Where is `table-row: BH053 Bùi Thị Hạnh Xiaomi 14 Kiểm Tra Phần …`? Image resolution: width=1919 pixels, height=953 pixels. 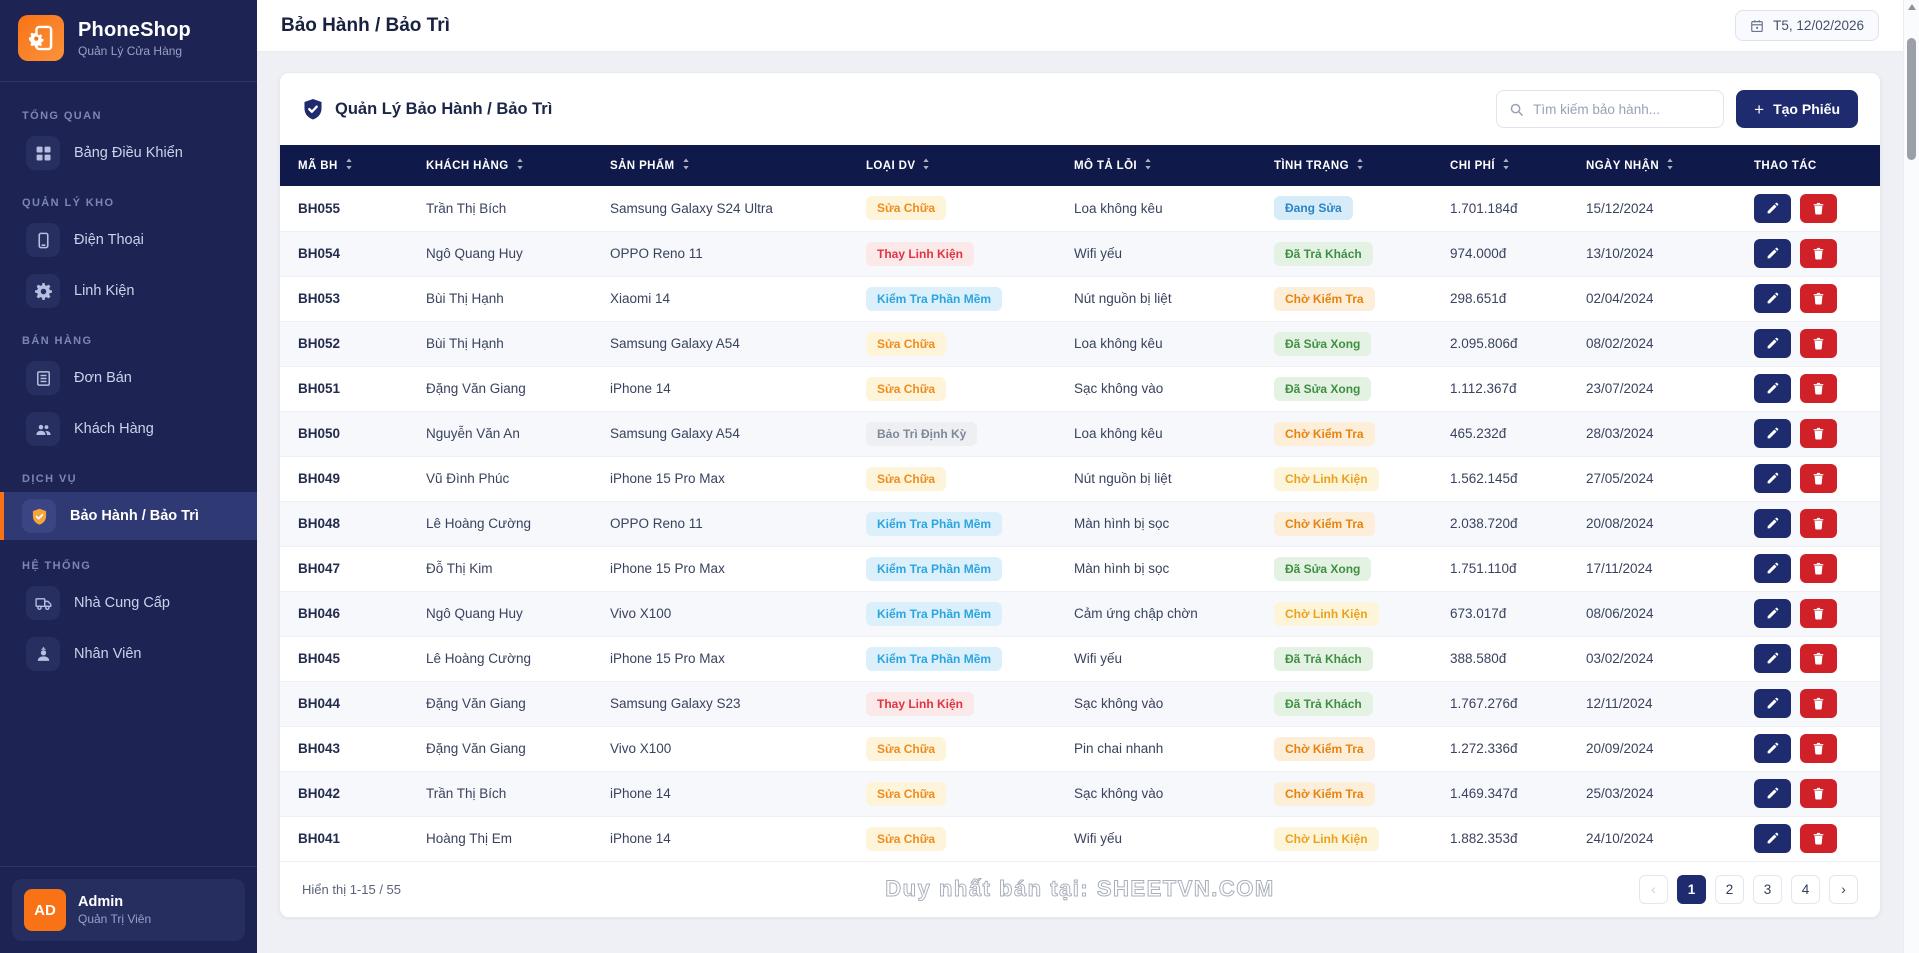 table-row: BH053 Bùi Thị Hạnh Xiaomi 14 Kiểm Tra Phần … is located at coordinates (1080, 299).